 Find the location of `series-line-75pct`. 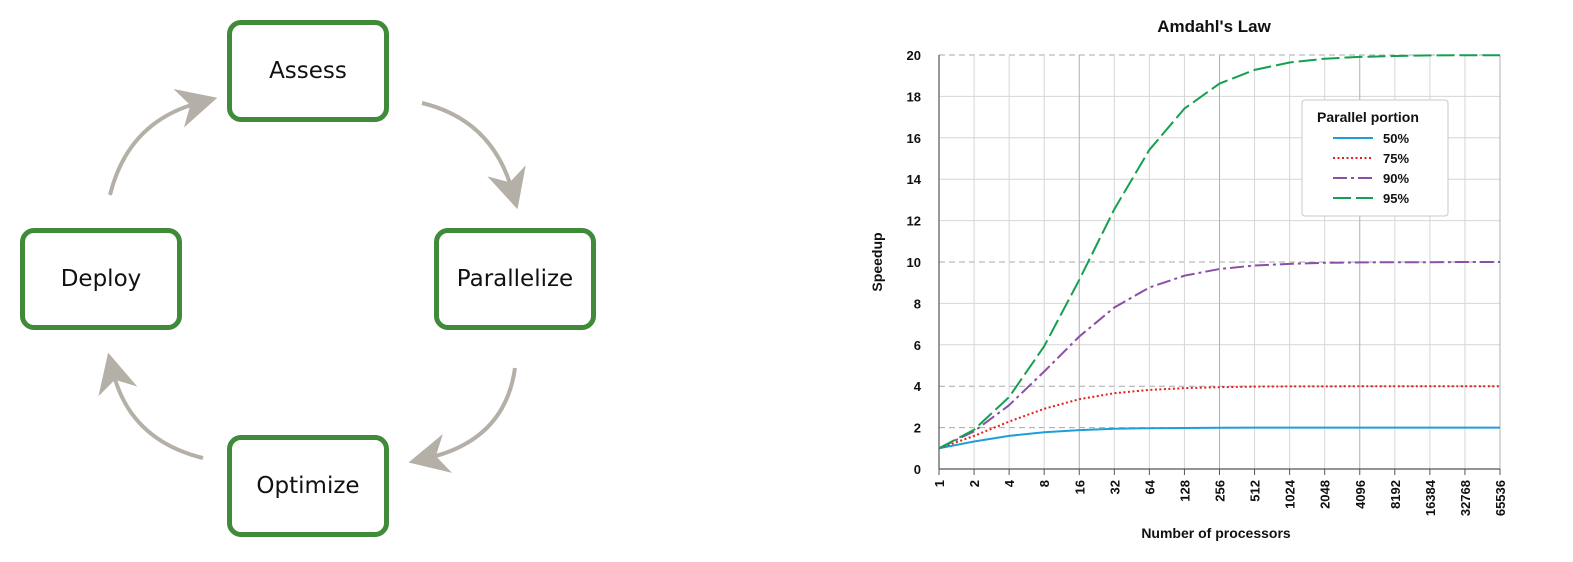

series-line-75pct is located at coordinates (1219, 417).